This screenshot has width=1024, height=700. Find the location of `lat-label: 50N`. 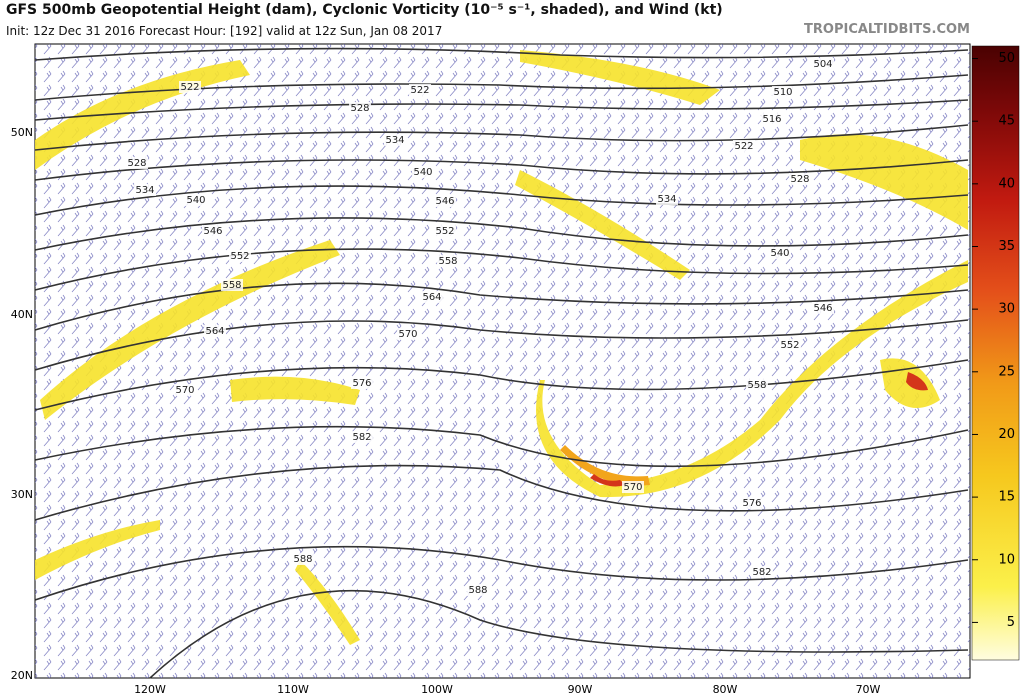

lat-label: 50N is located at coordinates (22, 132).